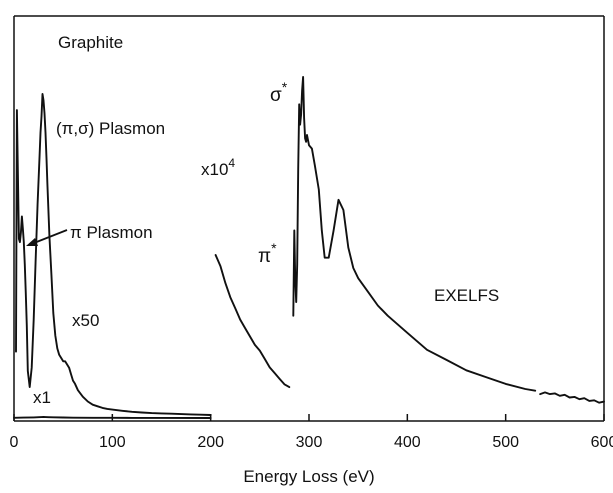  Describe the element at coordinates (111, 232) in the screenshot. I see `pi-plasmon-label: π Plasmon` at that location.